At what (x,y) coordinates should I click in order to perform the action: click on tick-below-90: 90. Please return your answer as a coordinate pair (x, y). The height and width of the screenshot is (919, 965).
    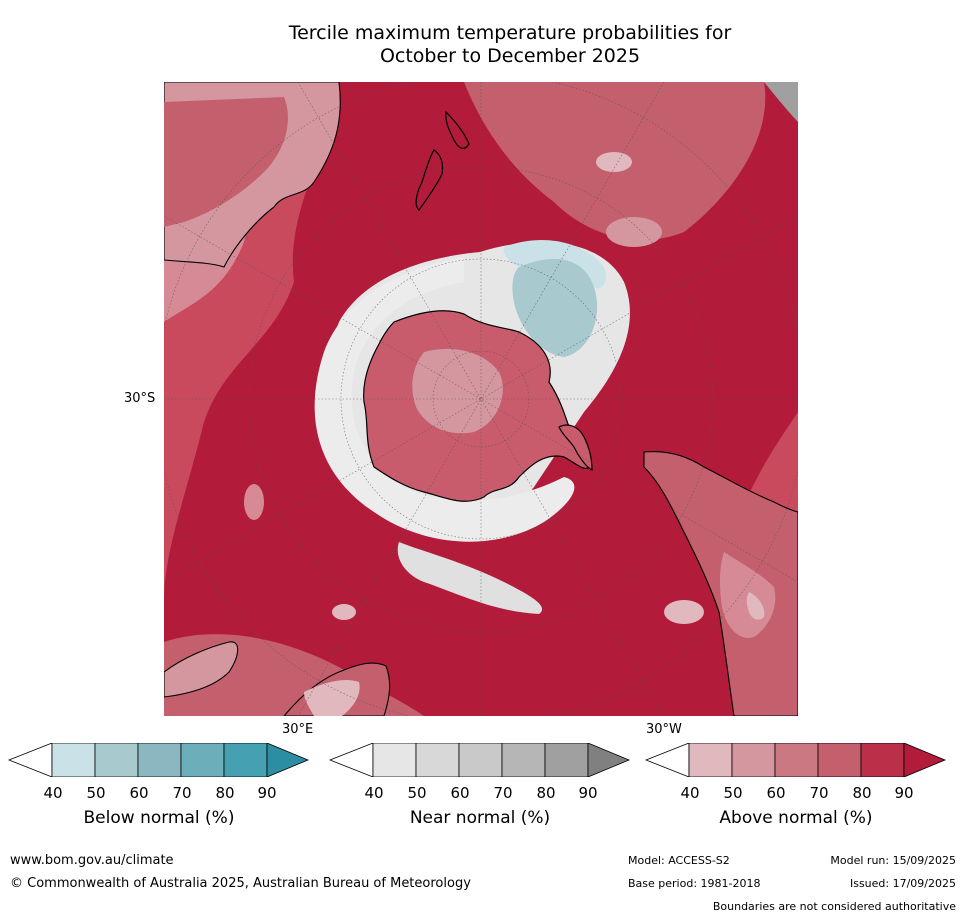
    Looking at the image, I should click on (267, 793).